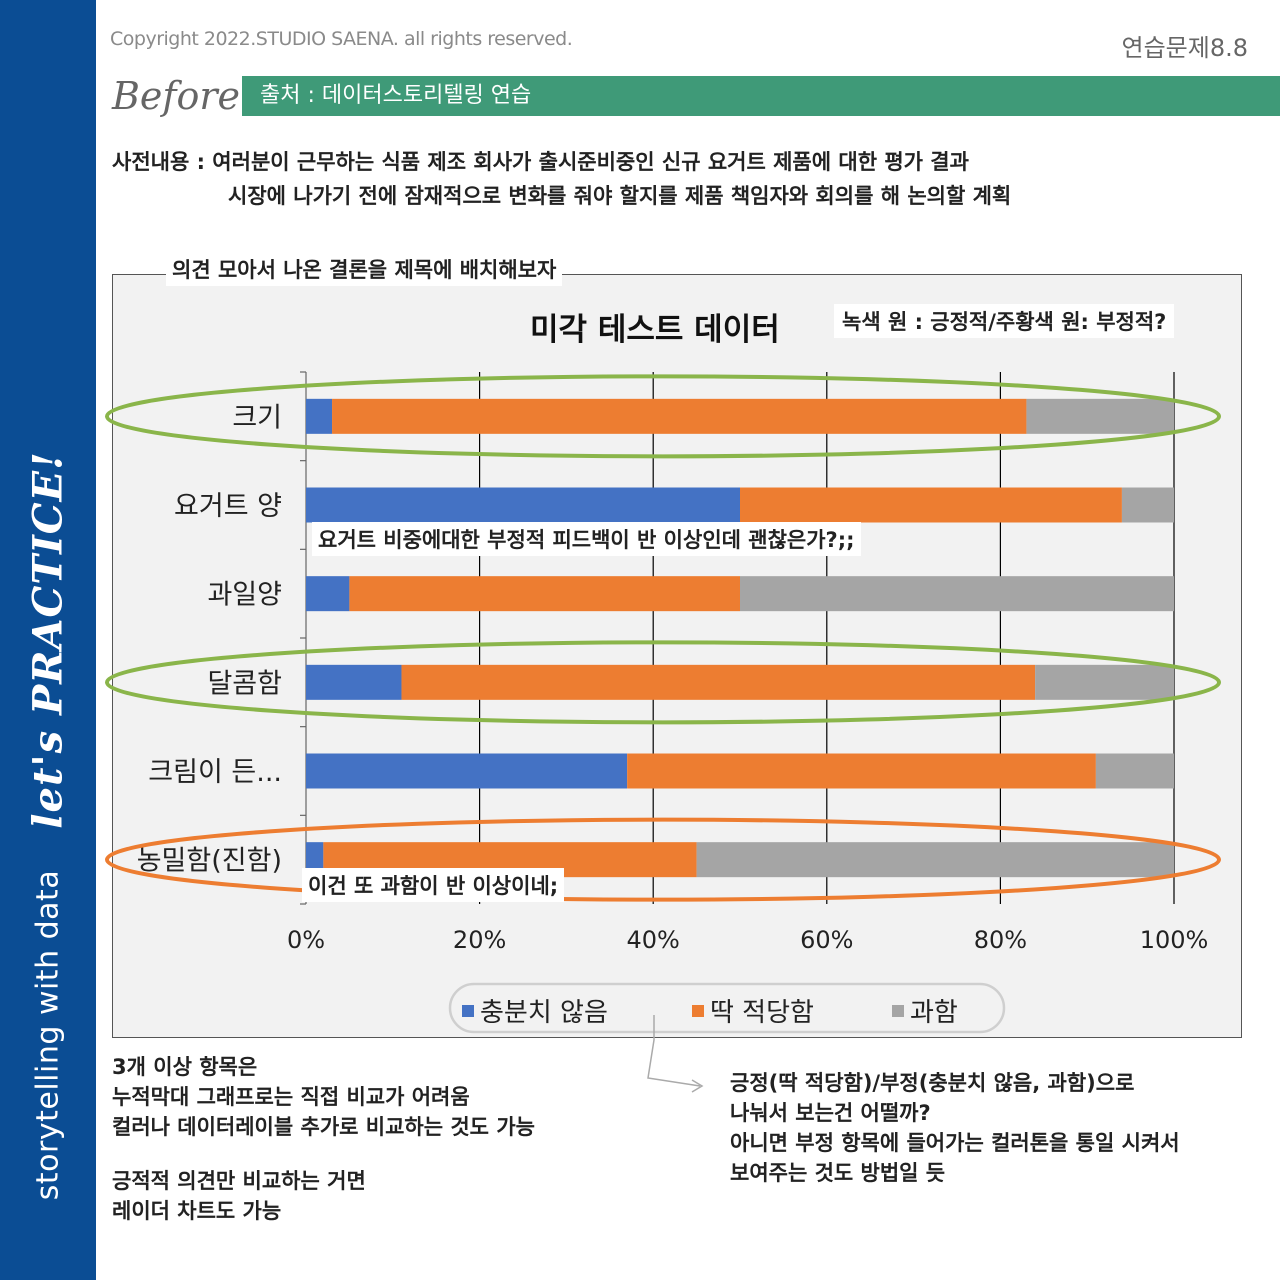 This screenshot has height=1280, width=1280. I want to click on thick-note: 이건 또 과함이 반 이상이네;, so click(433, 885).